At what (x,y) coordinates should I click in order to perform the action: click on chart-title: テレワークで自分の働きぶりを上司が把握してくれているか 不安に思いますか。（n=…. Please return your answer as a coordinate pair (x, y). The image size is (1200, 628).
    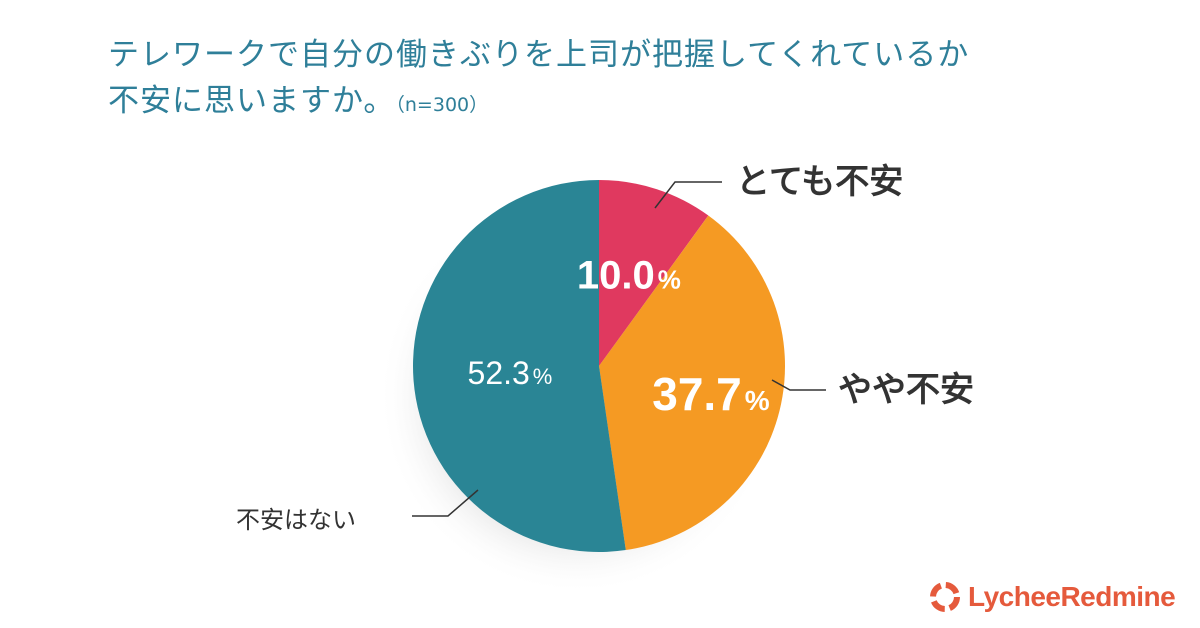
    Looking at the image, I should click on (538, 80).